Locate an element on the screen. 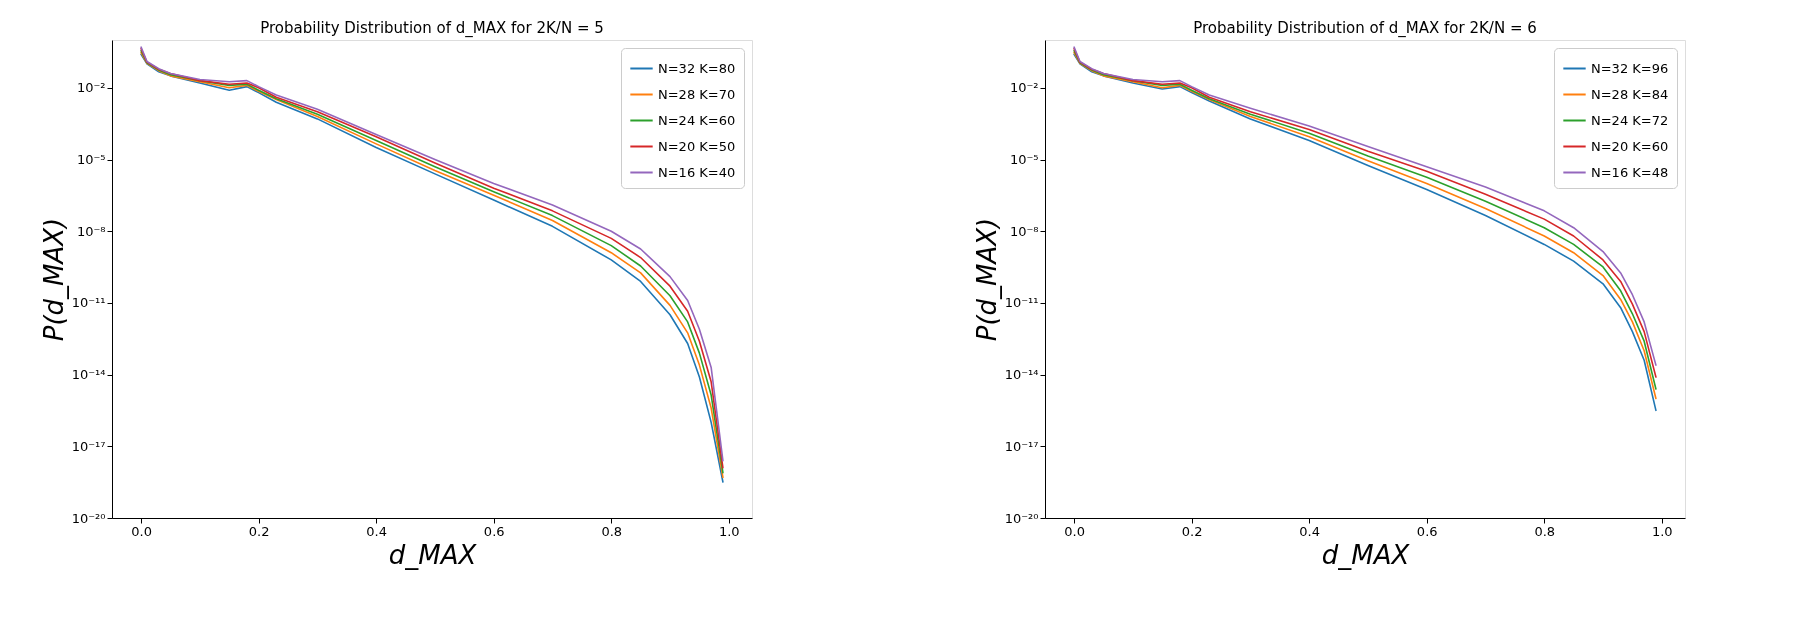  legend-label: N=20 K=60 is located at coordinates (1630, 146).